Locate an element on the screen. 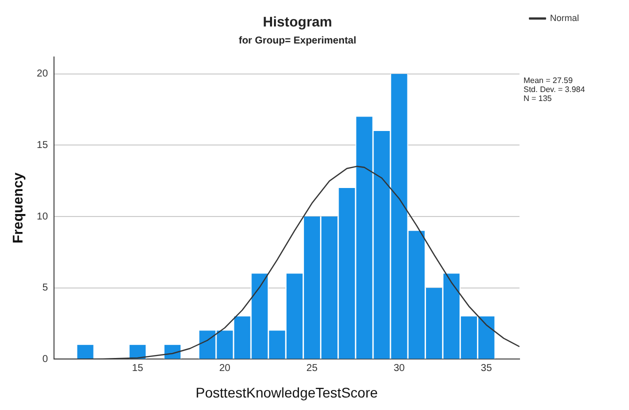 This screenshot has width=629, height=410. y-axis-title: Frequency is located at coordinates (17, 208).